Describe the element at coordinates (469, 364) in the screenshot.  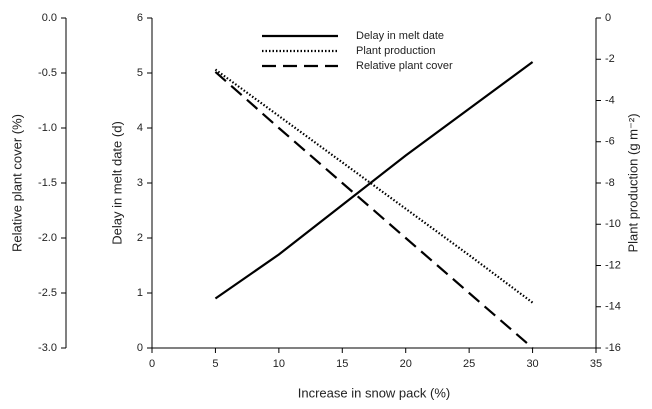
I see `x-tick-label: 25` at that location.